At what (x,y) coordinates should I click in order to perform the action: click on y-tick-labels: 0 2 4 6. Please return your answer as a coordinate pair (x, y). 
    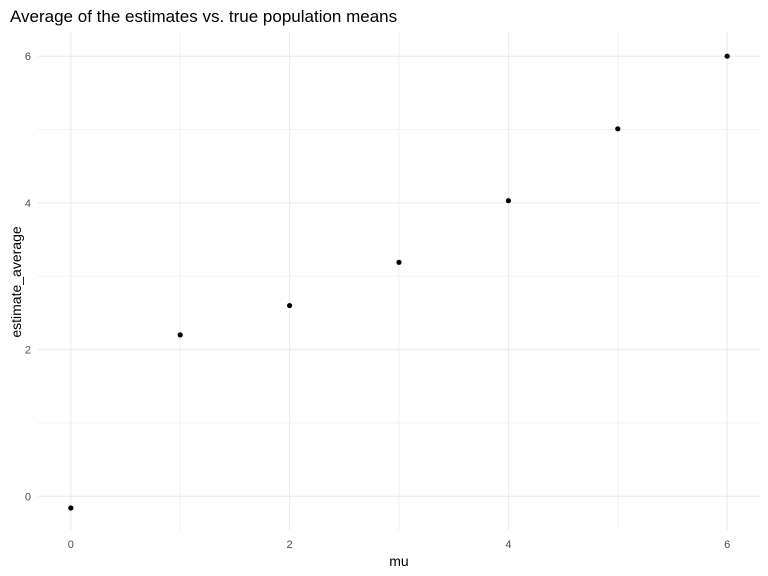
    Looking at the image, I should click on (28, 277).